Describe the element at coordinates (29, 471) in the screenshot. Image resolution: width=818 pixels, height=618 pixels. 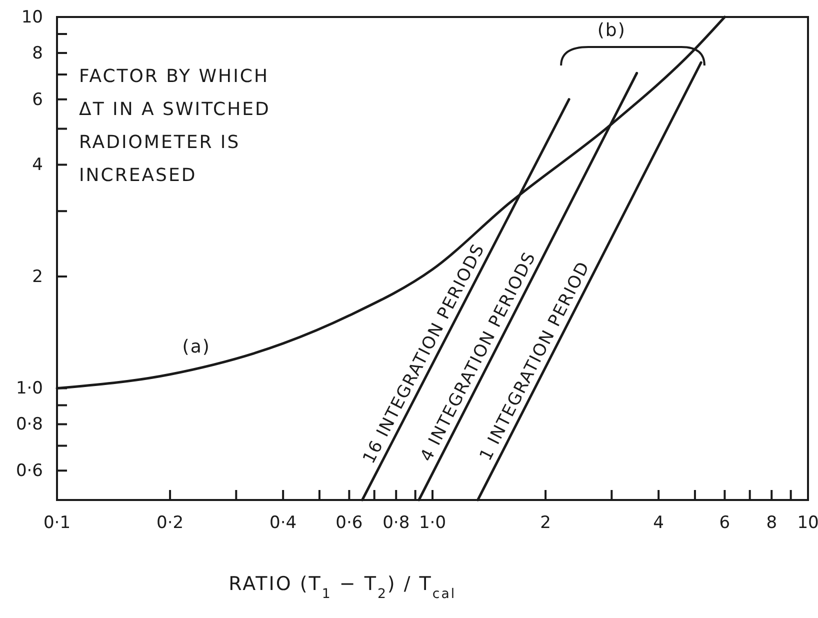
I see `y-tick-label: 0·6` at that location.